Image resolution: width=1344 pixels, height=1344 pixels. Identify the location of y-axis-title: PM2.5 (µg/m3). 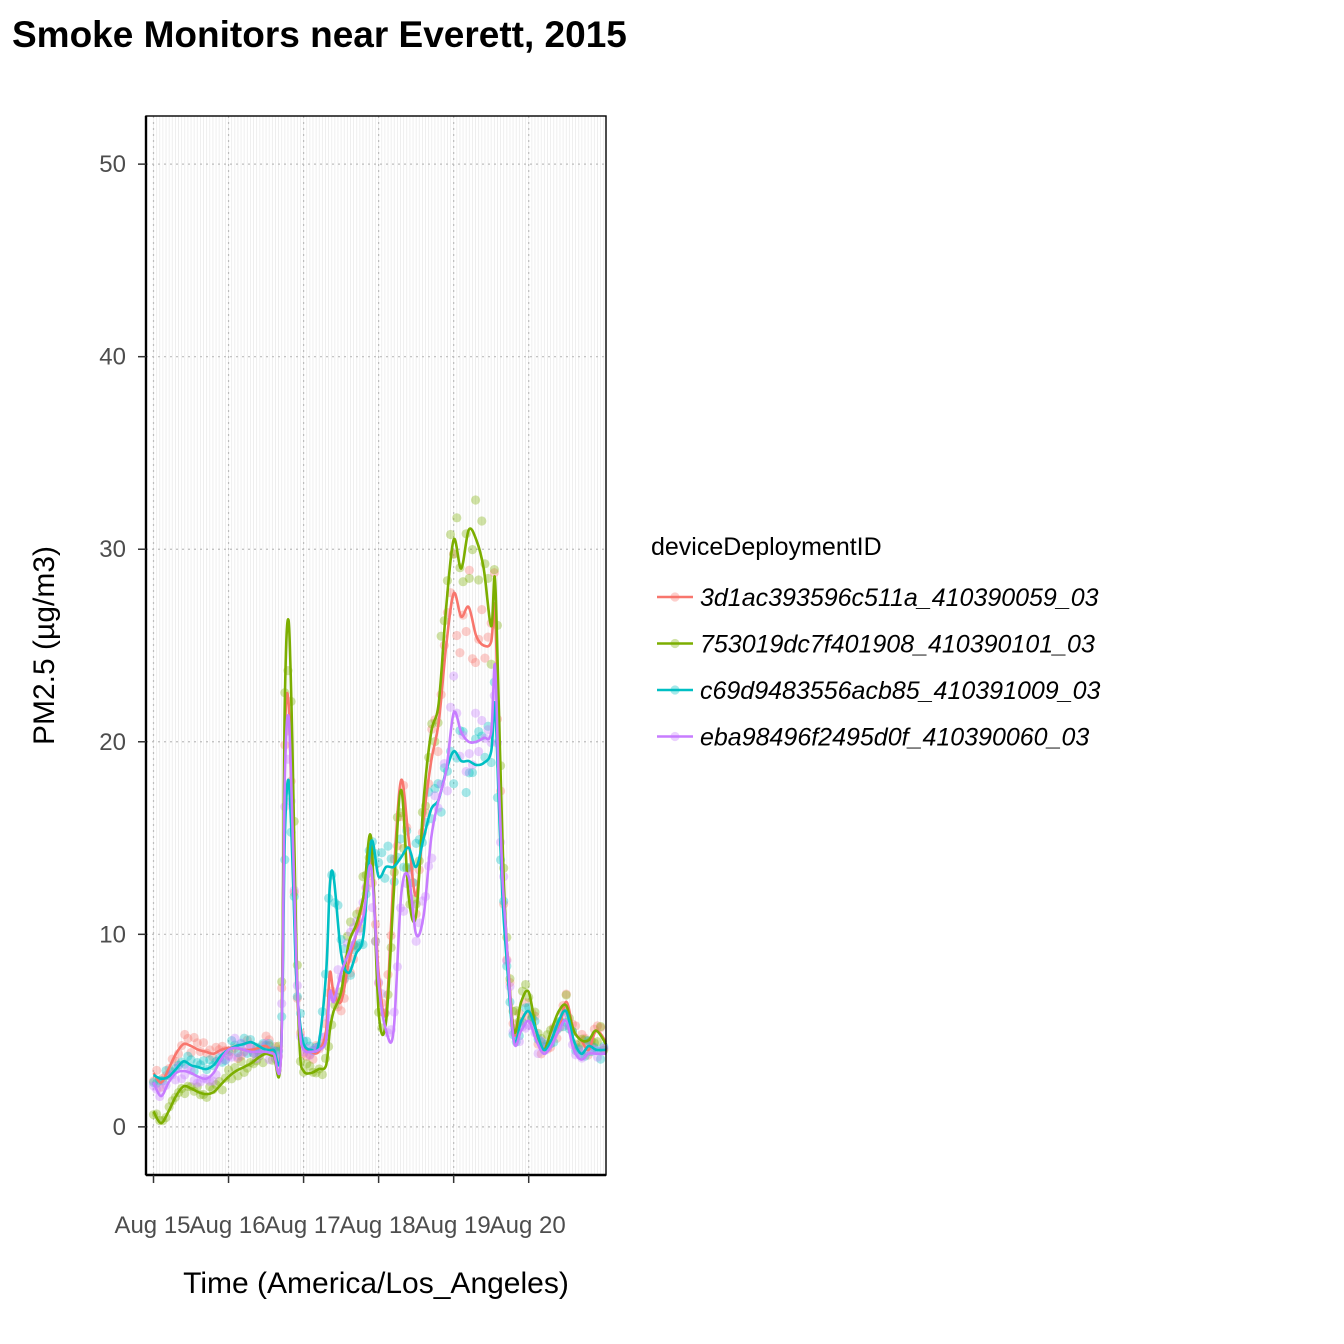
(44, 645).